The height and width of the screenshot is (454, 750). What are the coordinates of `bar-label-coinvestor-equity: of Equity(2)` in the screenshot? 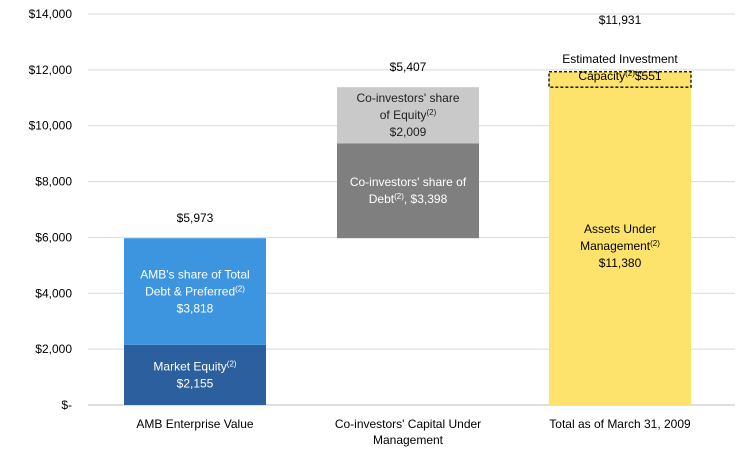 It's located at (408, 115).